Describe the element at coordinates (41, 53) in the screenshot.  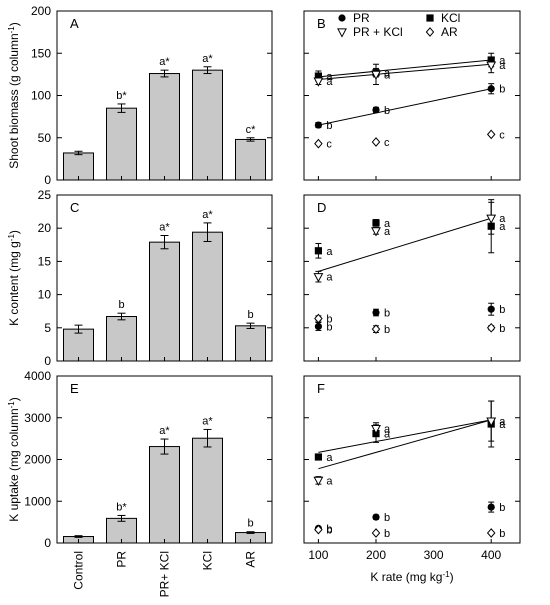
I see `y-tick-label: 150` at that location.